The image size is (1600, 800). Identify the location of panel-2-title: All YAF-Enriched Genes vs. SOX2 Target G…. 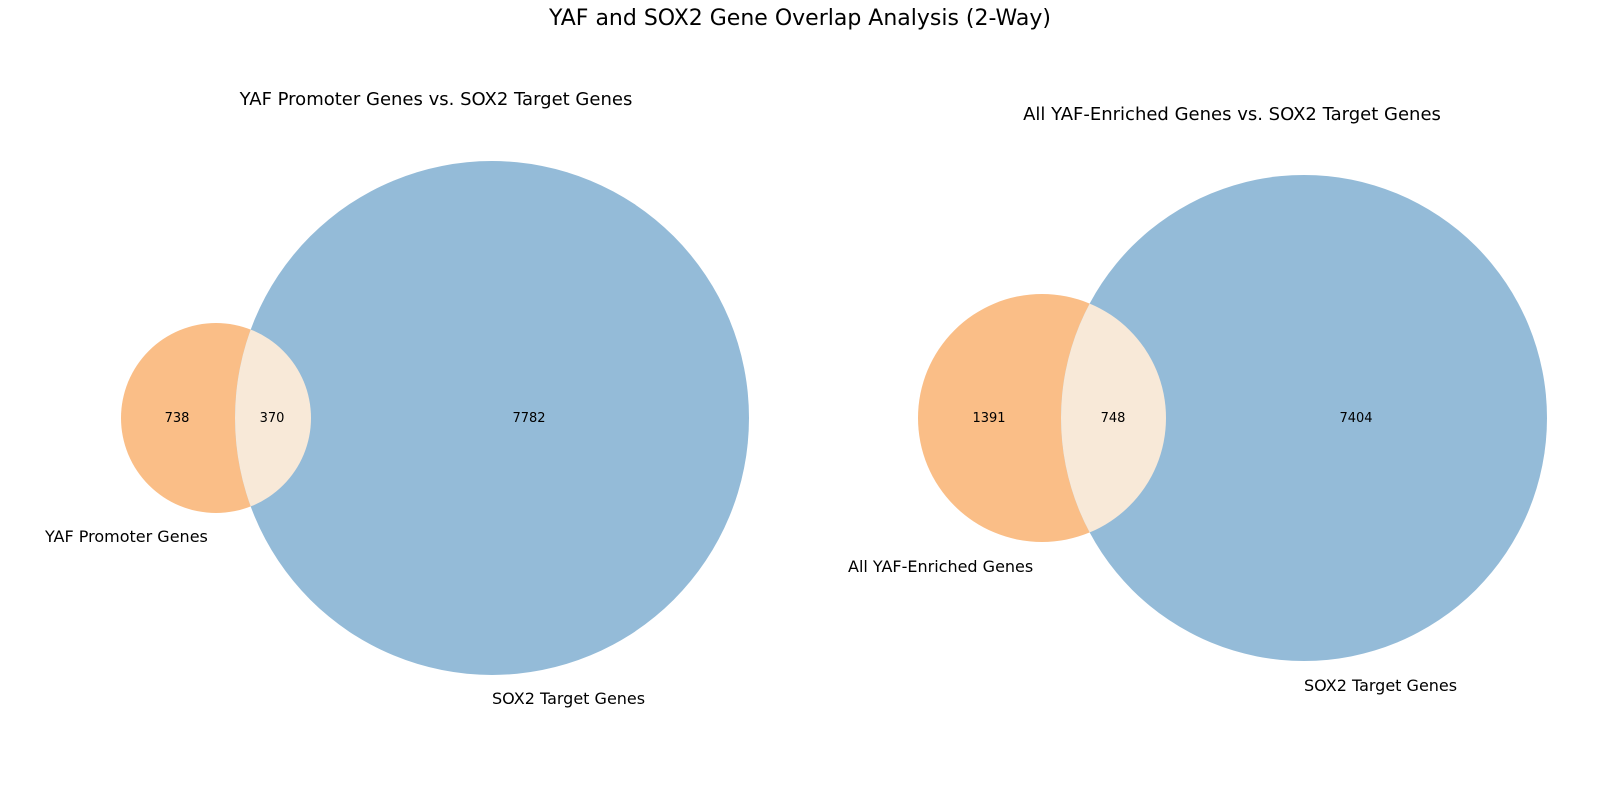
(1232, 114).